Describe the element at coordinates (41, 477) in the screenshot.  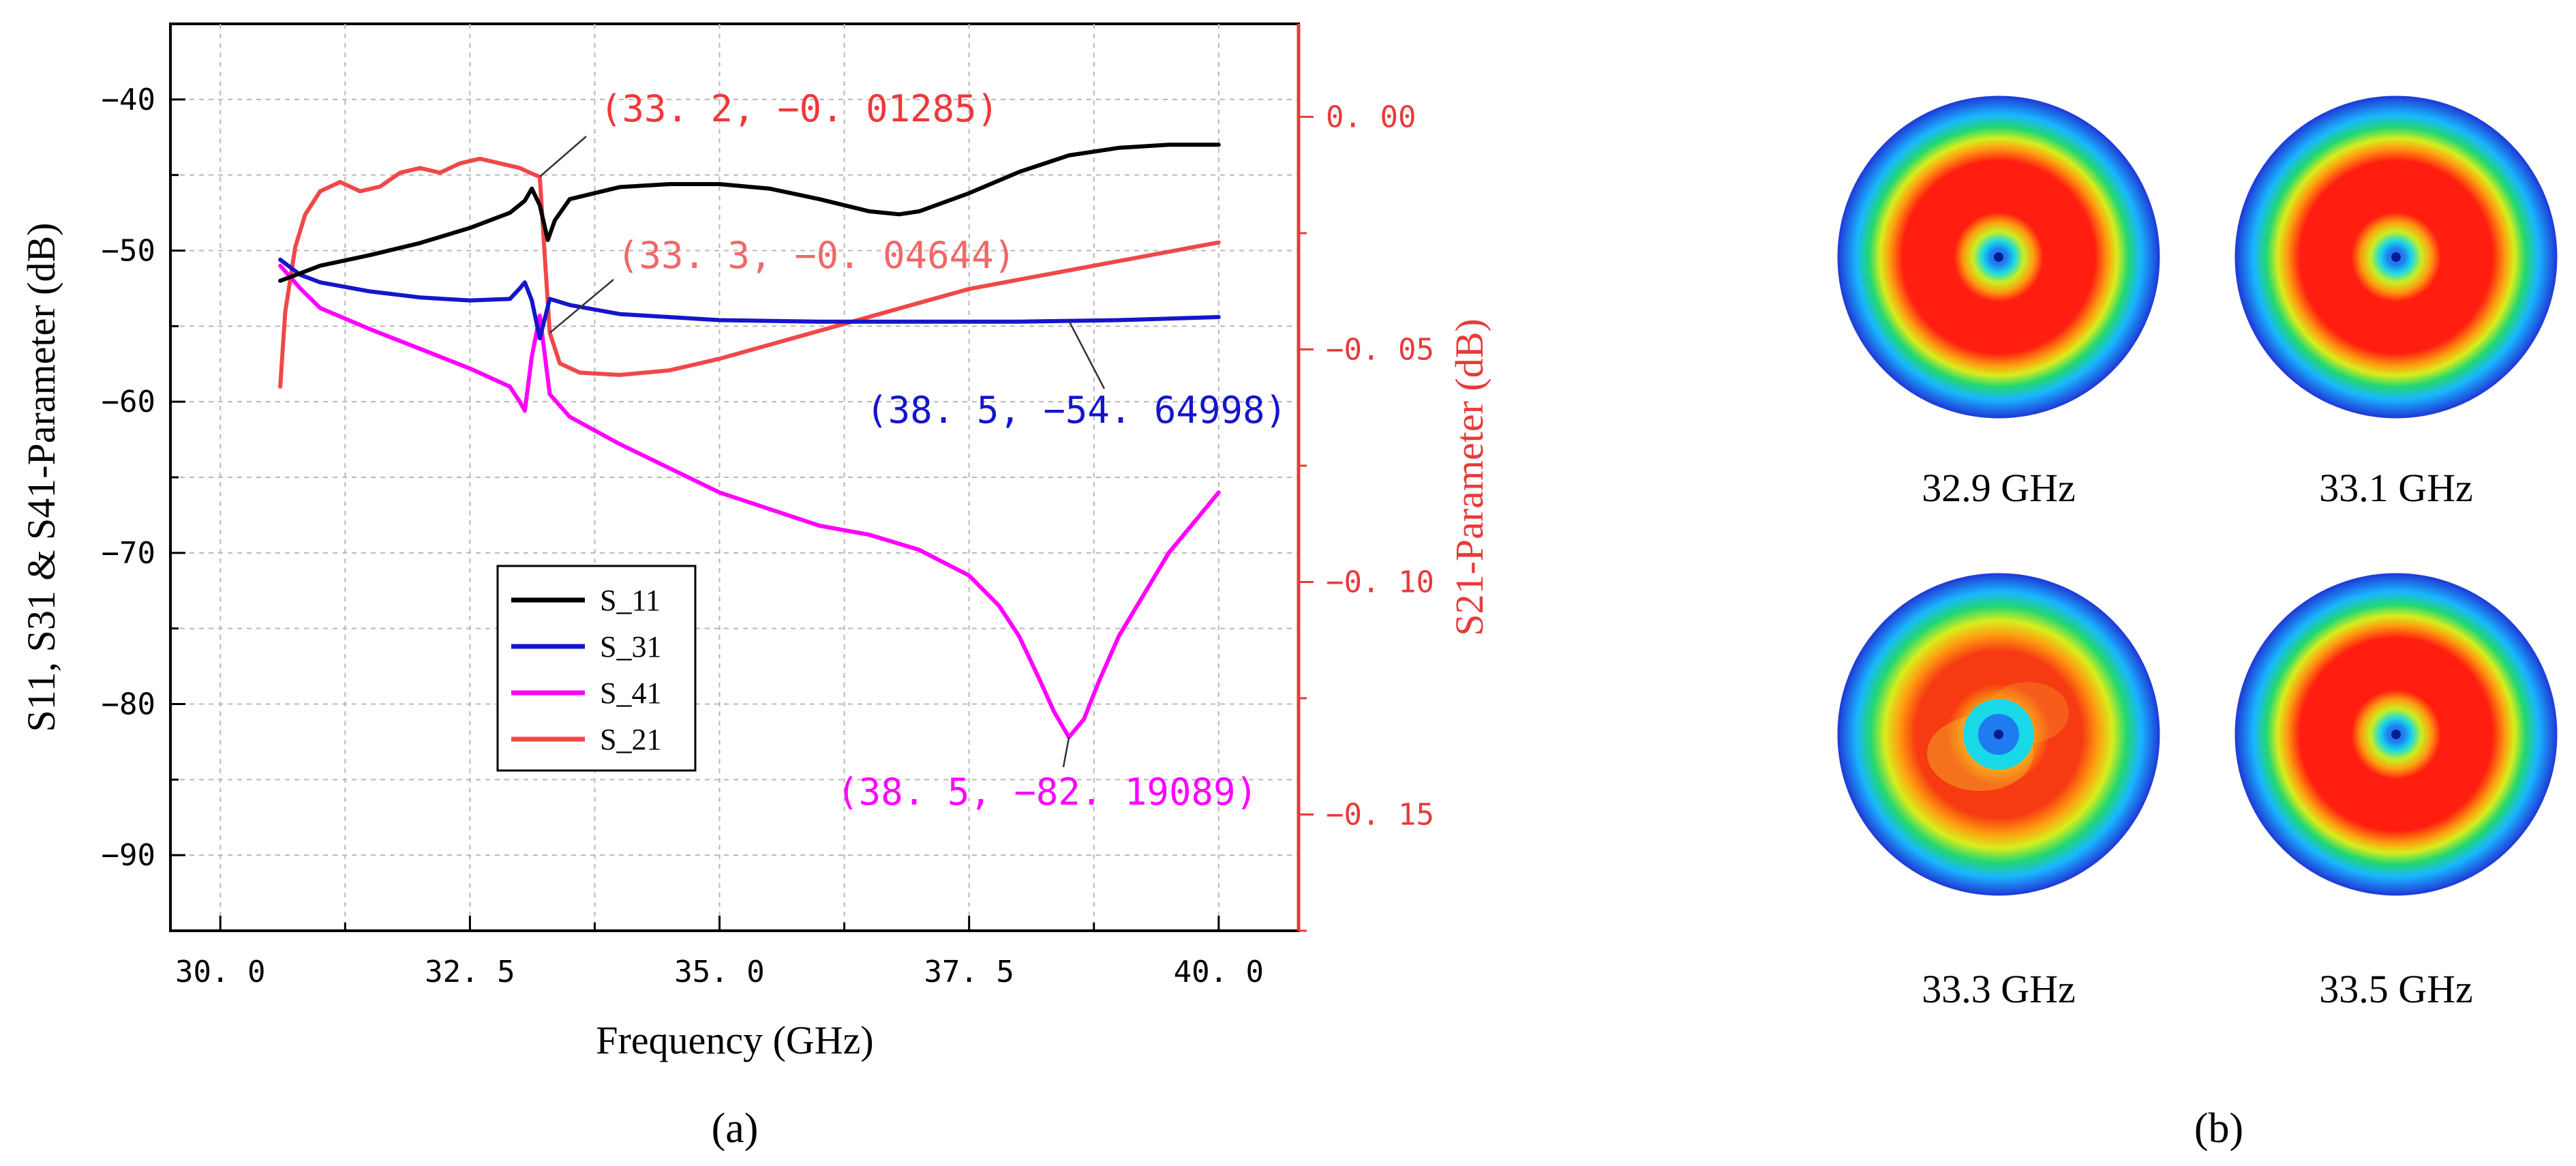
I see `left-axis-title: S11, S31 & S41-Parameter (dB)` at that location.